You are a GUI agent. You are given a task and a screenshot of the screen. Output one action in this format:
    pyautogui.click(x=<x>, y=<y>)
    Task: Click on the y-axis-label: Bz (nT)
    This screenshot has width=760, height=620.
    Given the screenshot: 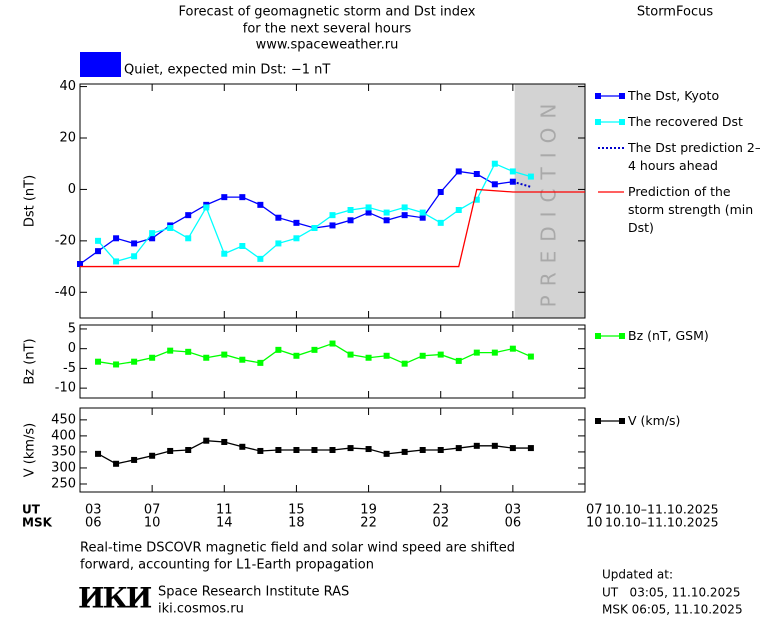 What is the action you would take?
    pyautogui.click(x=30, y=361)
    